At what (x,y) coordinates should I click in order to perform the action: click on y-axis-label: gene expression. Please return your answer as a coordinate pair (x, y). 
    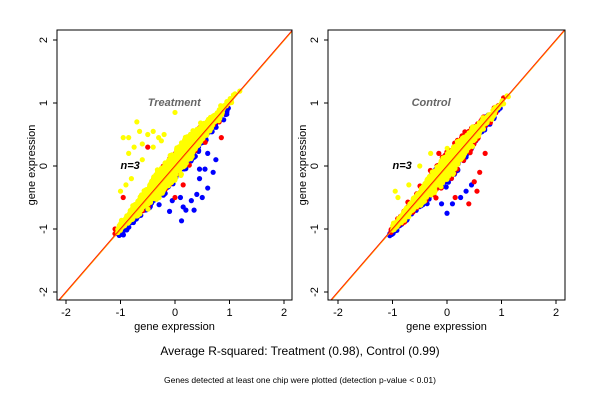
    Looking at the image, I should click on (32, 165).